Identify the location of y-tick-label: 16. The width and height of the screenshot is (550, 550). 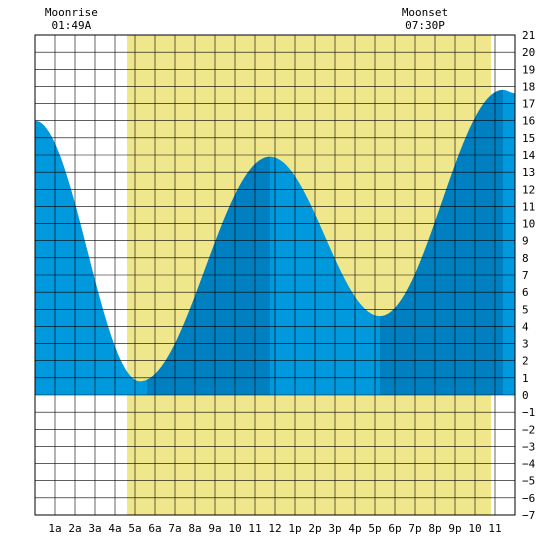
(528, 121).